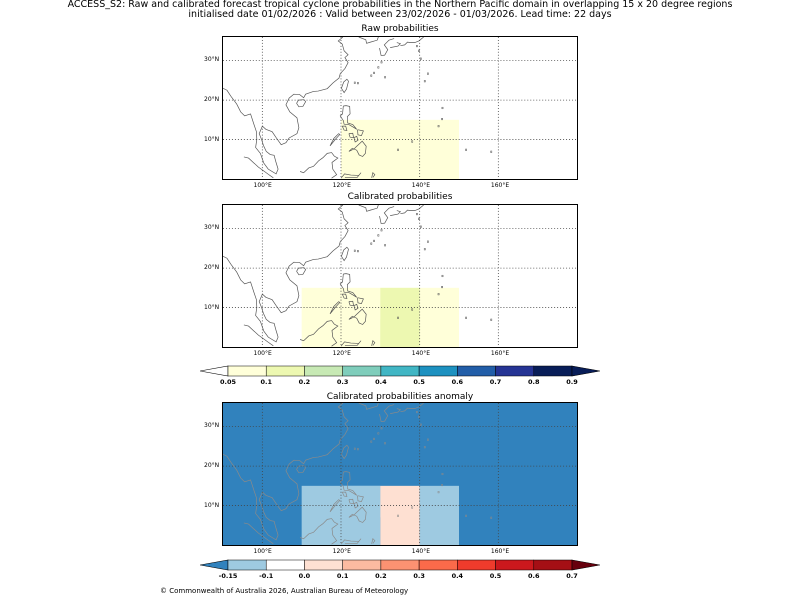 The height and width of the screenshot is (600, 800). What do you see at coordinates (400, 474) in the screenshot?
I see `anomaly-map` at bounding box center [400, 474].